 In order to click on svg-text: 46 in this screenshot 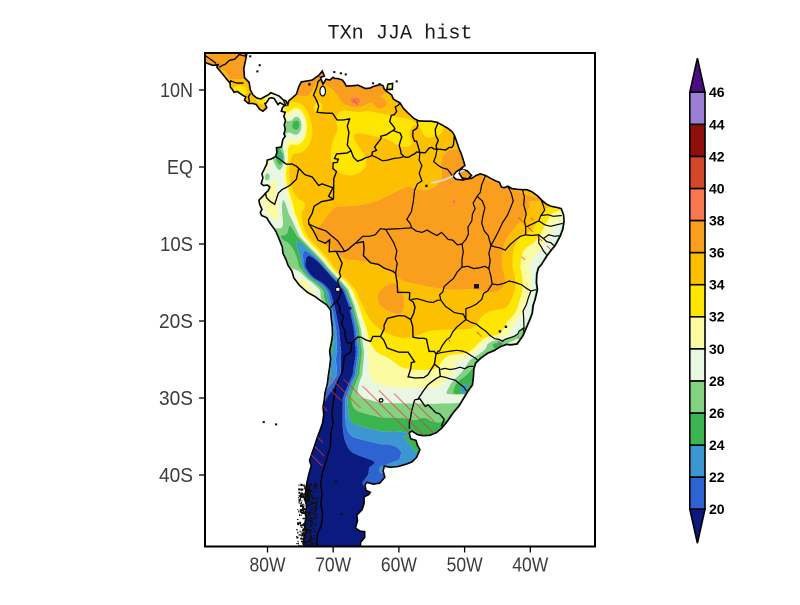, I will do `click(717, 92)`.